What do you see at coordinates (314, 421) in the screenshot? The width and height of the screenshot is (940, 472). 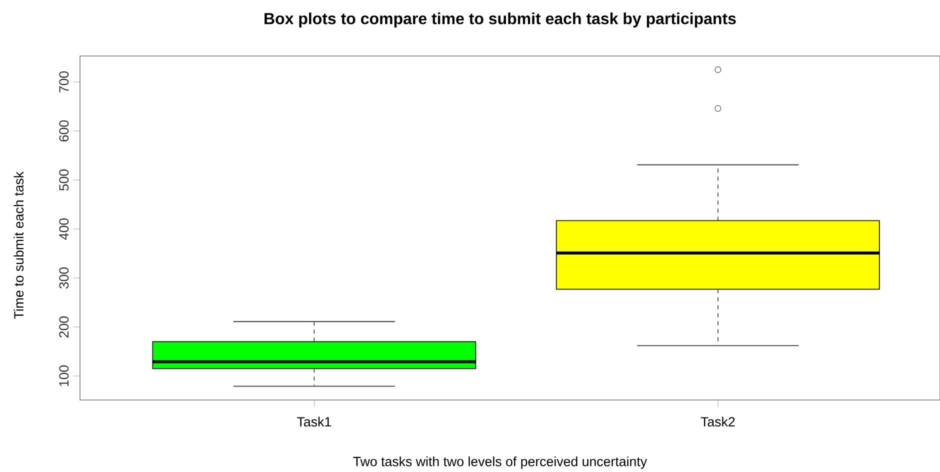 I see `x-tick-label: Task1` at bounding box center [314, 421].